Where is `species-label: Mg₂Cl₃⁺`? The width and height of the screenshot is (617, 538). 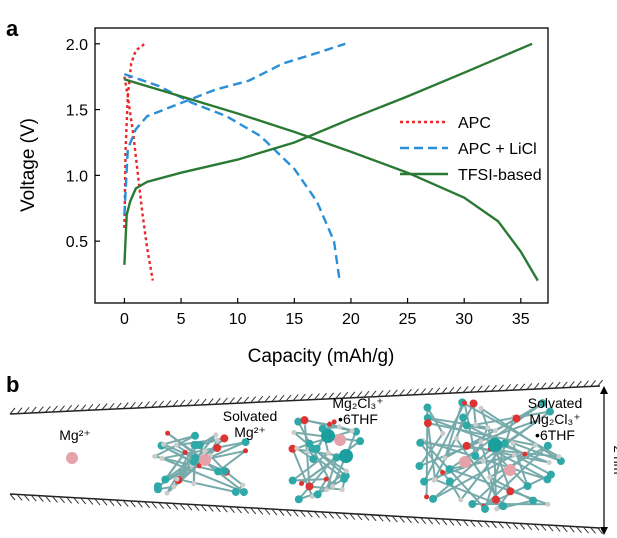 species-label: Mg₂Cl₃⁺ is located at coordinates (554, 419).